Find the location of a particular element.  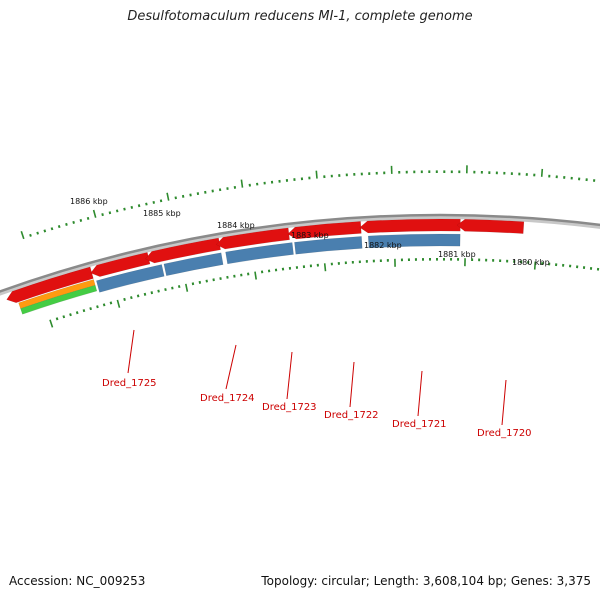

gene-label-leaders is located at coordinates (317, 377).